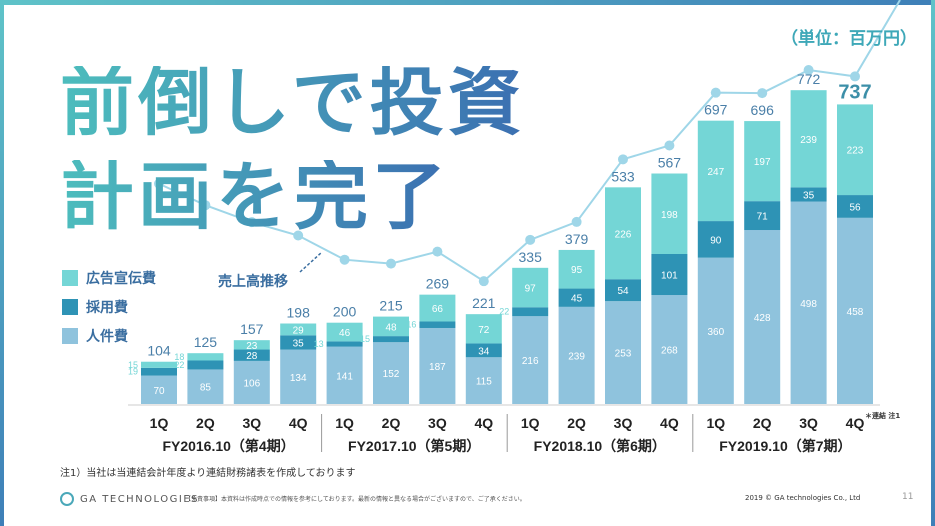 Image resolution: width=935 pixels, height=526 pixels. What do you see at coordinates (438, 284) in the screenshot?
I see `bar-7-total: 269` at bounding box center [438, 284].